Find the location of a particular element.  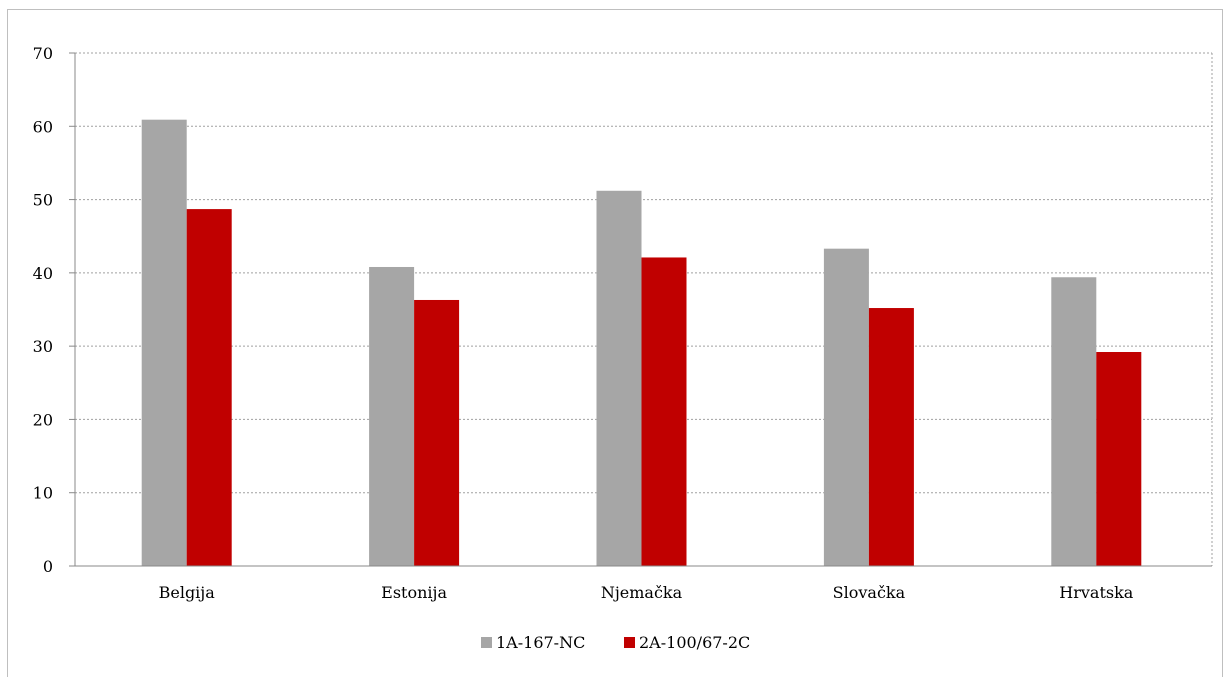

y-tick-label: 10 is located at coordinates (43, 493).